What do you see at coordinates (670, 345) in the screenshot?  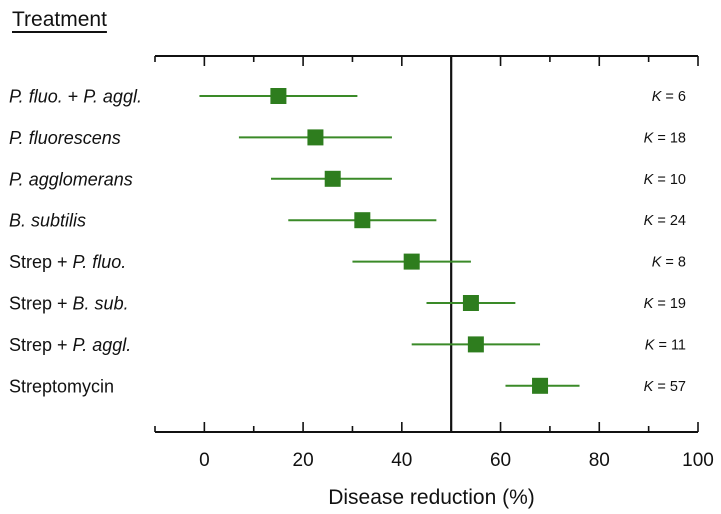 I see `k-value: = 11` at bounding box center [670, 345].